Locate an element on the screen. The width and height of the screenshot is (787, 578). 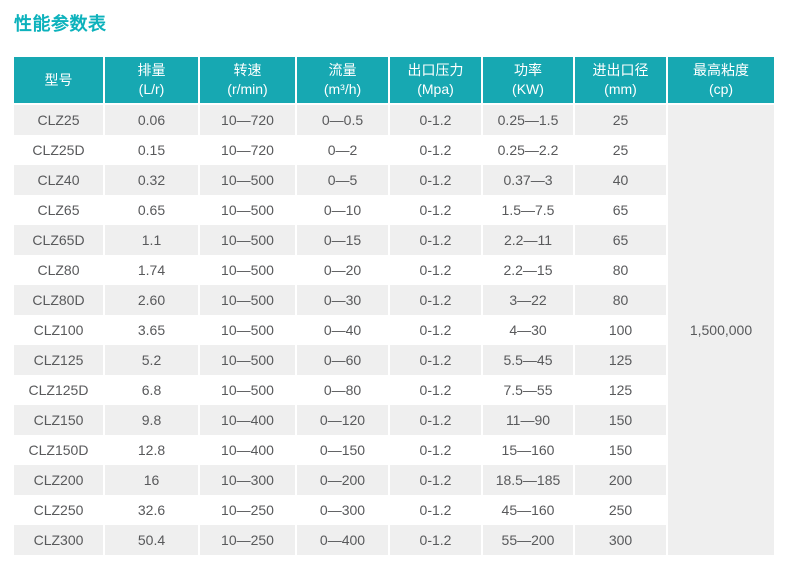
header-max-viscosity: 最高粘度 (cp) is located at coordinates (721, 81).